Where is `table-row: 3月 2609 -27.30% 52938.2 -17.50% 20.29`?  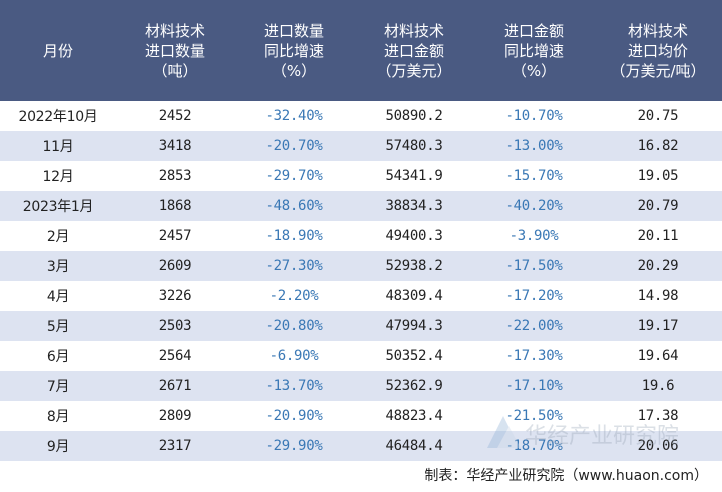
table-row: 3月 2609 -27.30% 52938.2 -17.50% 20.29 is located at coordinates (361, 266).